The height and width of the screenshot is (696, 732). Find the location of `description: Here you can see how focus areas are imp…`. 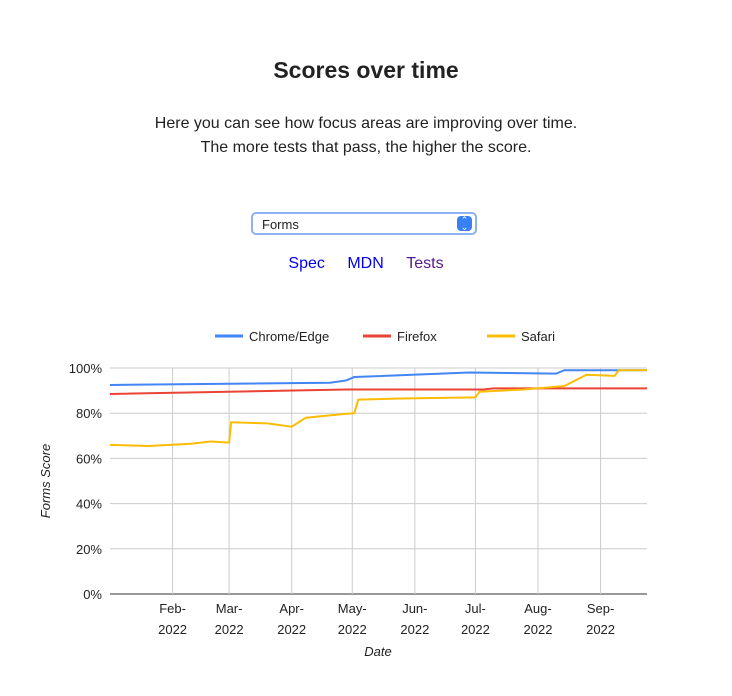

description: Here you can see how focus areas are imp… is located at coordinates (366, 135).